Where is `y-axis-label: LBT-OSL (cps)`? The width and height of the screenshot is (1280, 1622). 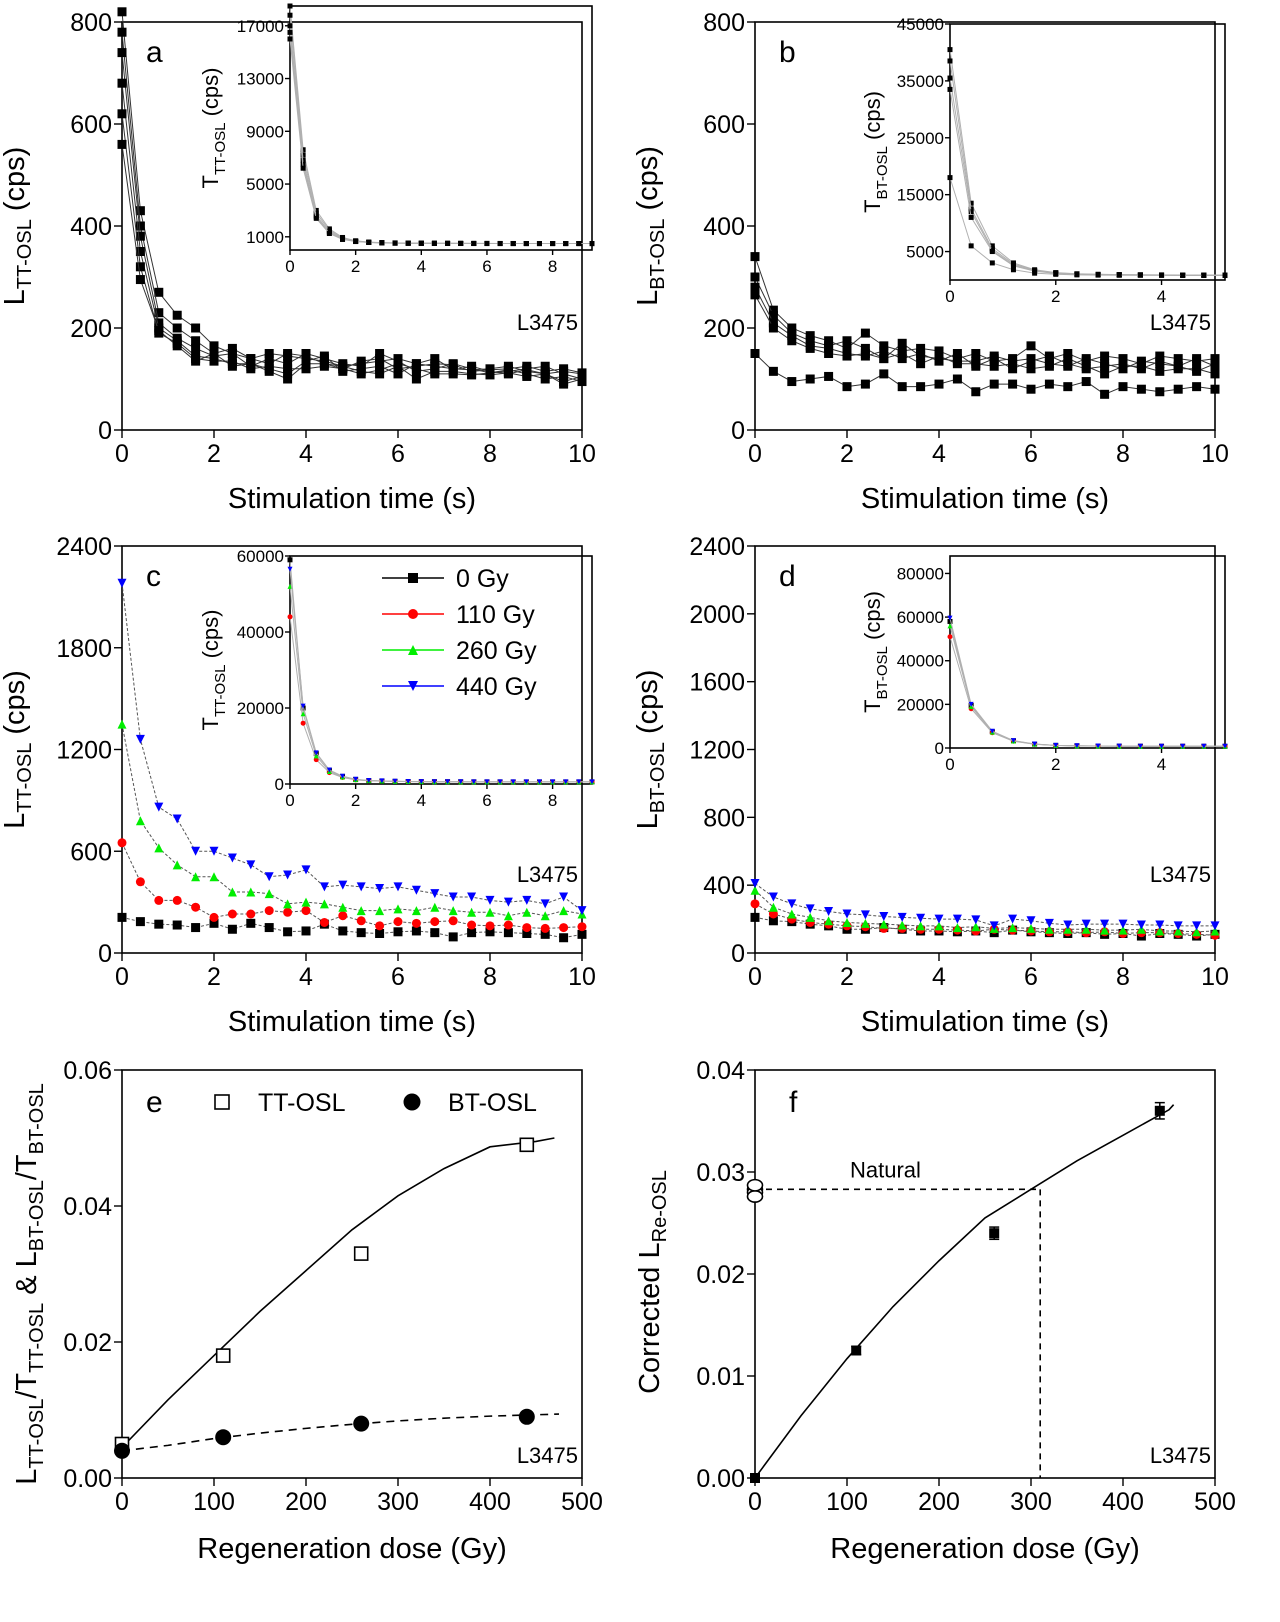
y-axis-label: LBT-OSL (cps) is located at coordinates (650, 226).